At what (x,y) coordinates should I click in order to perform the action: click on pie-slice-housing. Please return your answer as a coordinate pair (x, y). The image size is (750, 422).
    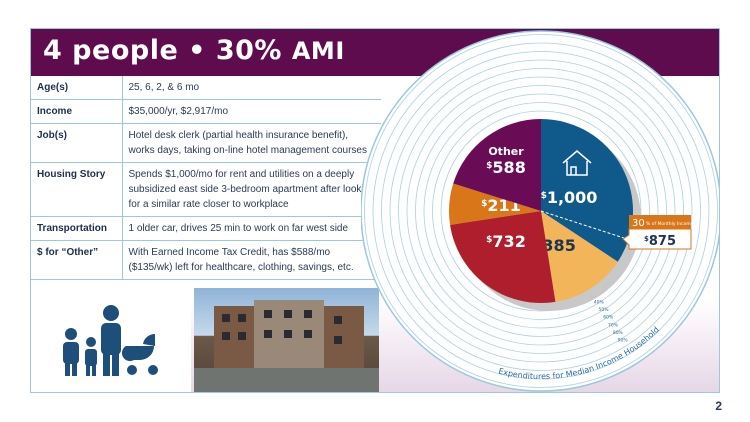
    Looking at the image, I should click on (587, 190).